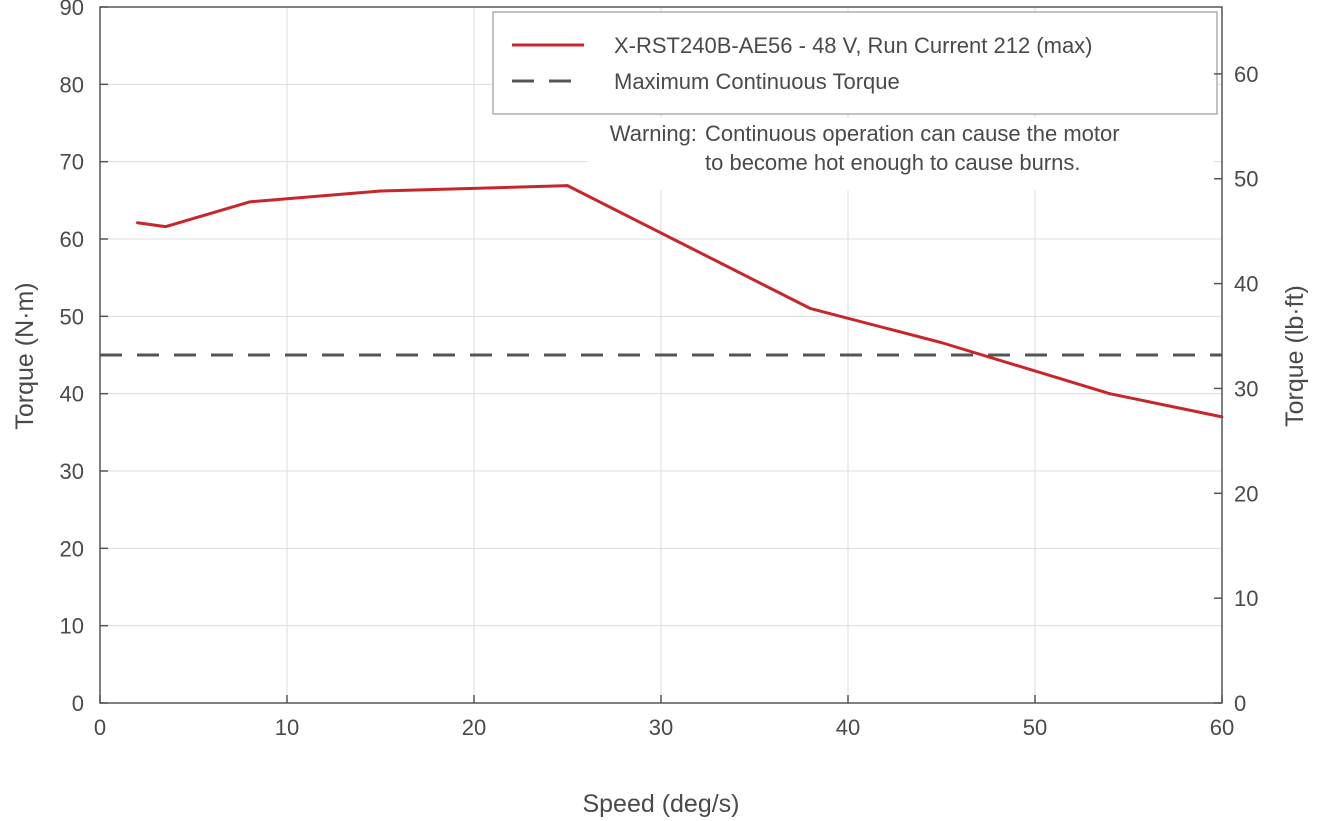 Image resolution: width=1323 pixels, height=821 pixels. I want to click on x-axis-title: Speed (deg/s), so click(660, 804).